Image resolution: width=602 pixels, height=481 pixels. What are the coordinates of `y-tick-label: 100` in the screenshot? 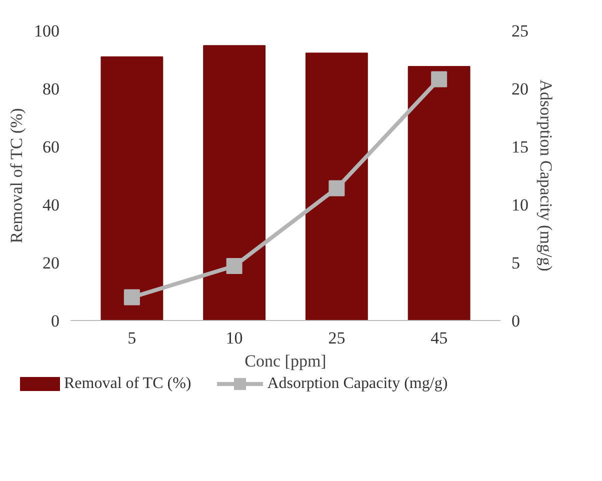 It's located at (47, 31).